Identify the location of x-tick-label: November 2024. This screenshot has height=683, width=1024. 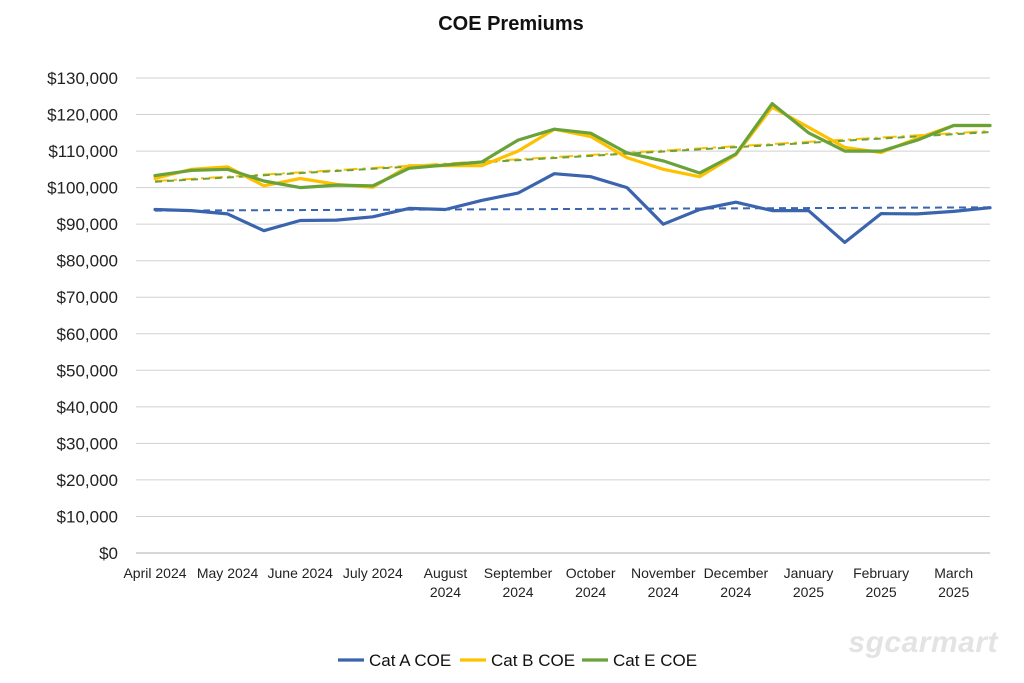
(663, 582).